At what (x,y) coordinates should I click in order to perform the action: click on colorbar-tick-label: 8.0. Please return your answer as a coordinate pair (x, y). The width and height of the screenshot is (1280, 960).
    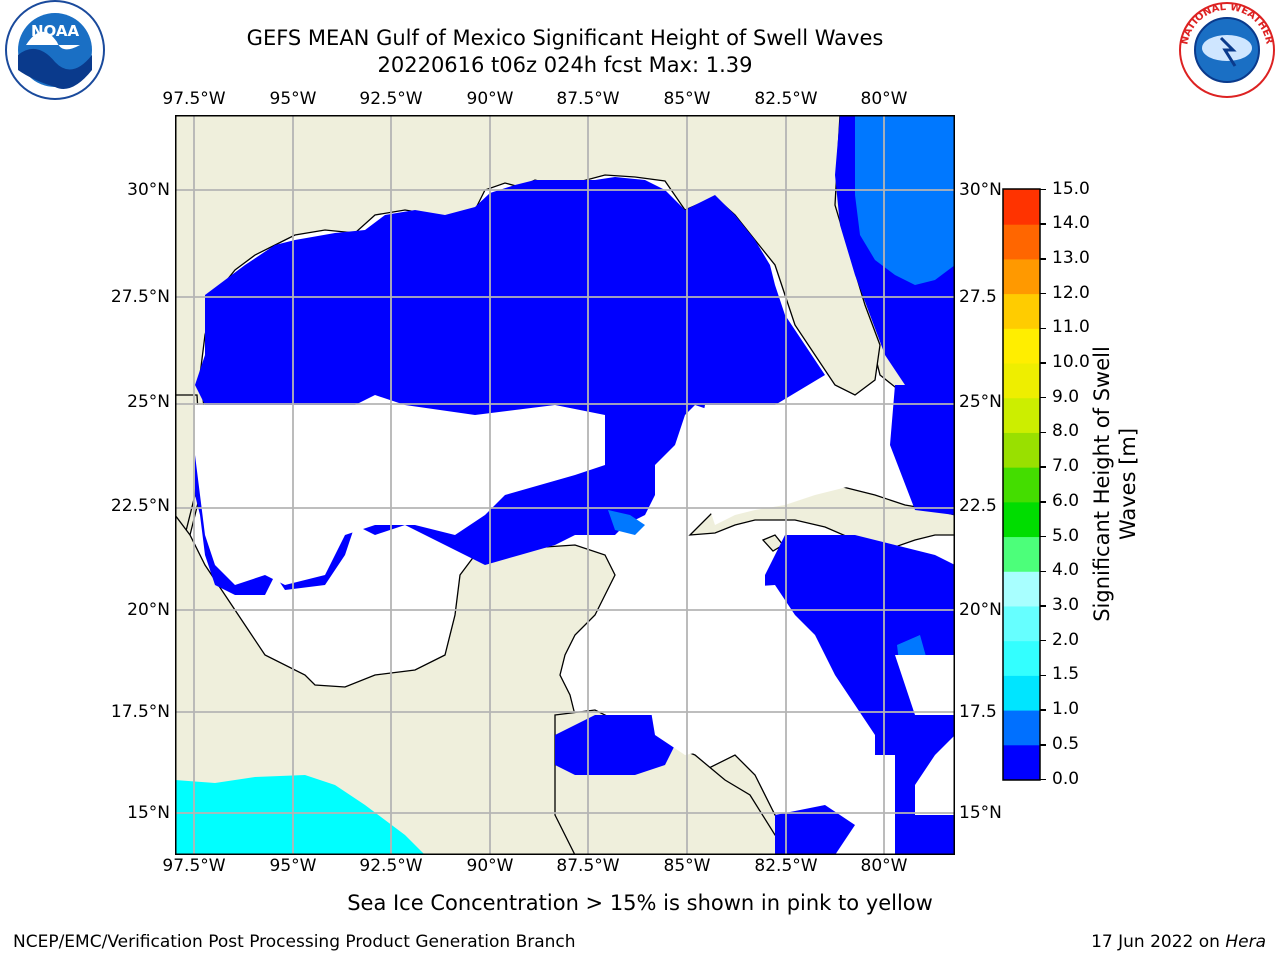
    Looking at the image, I should click on (1066, 431).